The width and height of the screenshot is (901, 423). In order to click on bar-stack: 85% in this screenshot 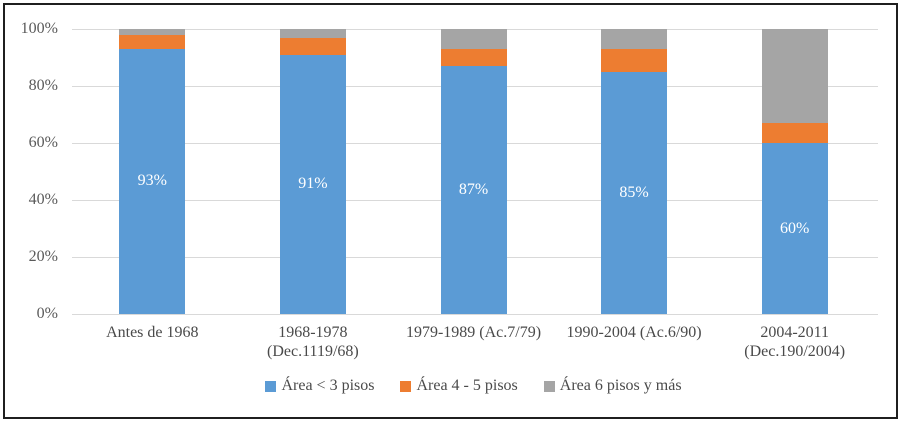, I will do `click(634, 171)`.